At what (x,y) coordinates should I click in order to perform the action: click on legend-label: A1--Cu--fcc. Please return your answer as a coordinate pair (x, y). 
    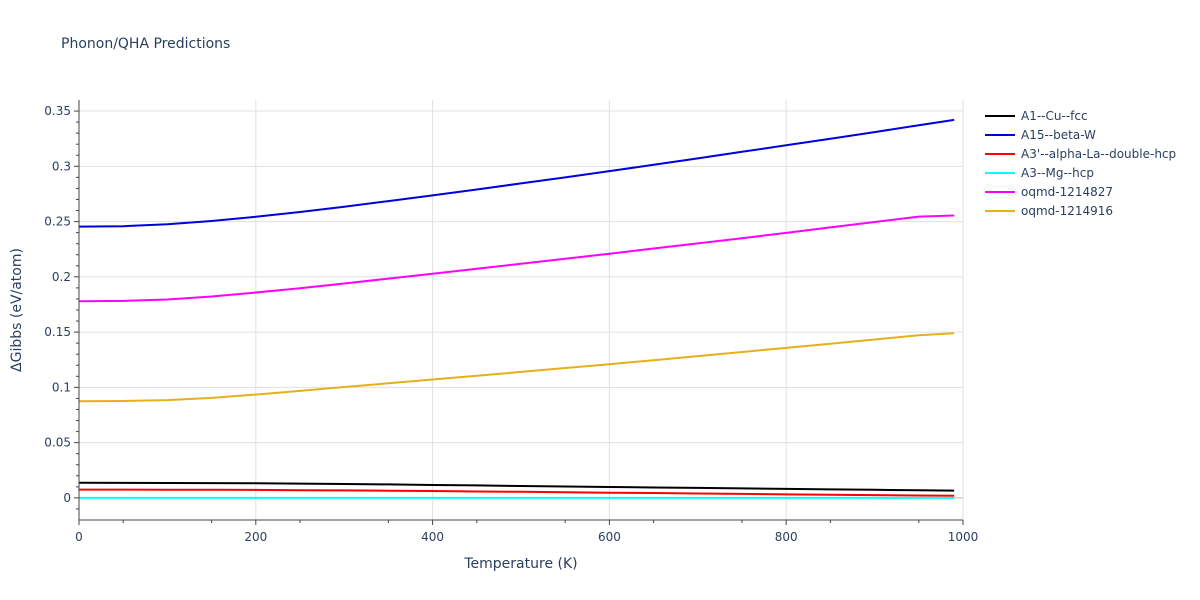
    Looking at the image, I should click on (1054, 115).